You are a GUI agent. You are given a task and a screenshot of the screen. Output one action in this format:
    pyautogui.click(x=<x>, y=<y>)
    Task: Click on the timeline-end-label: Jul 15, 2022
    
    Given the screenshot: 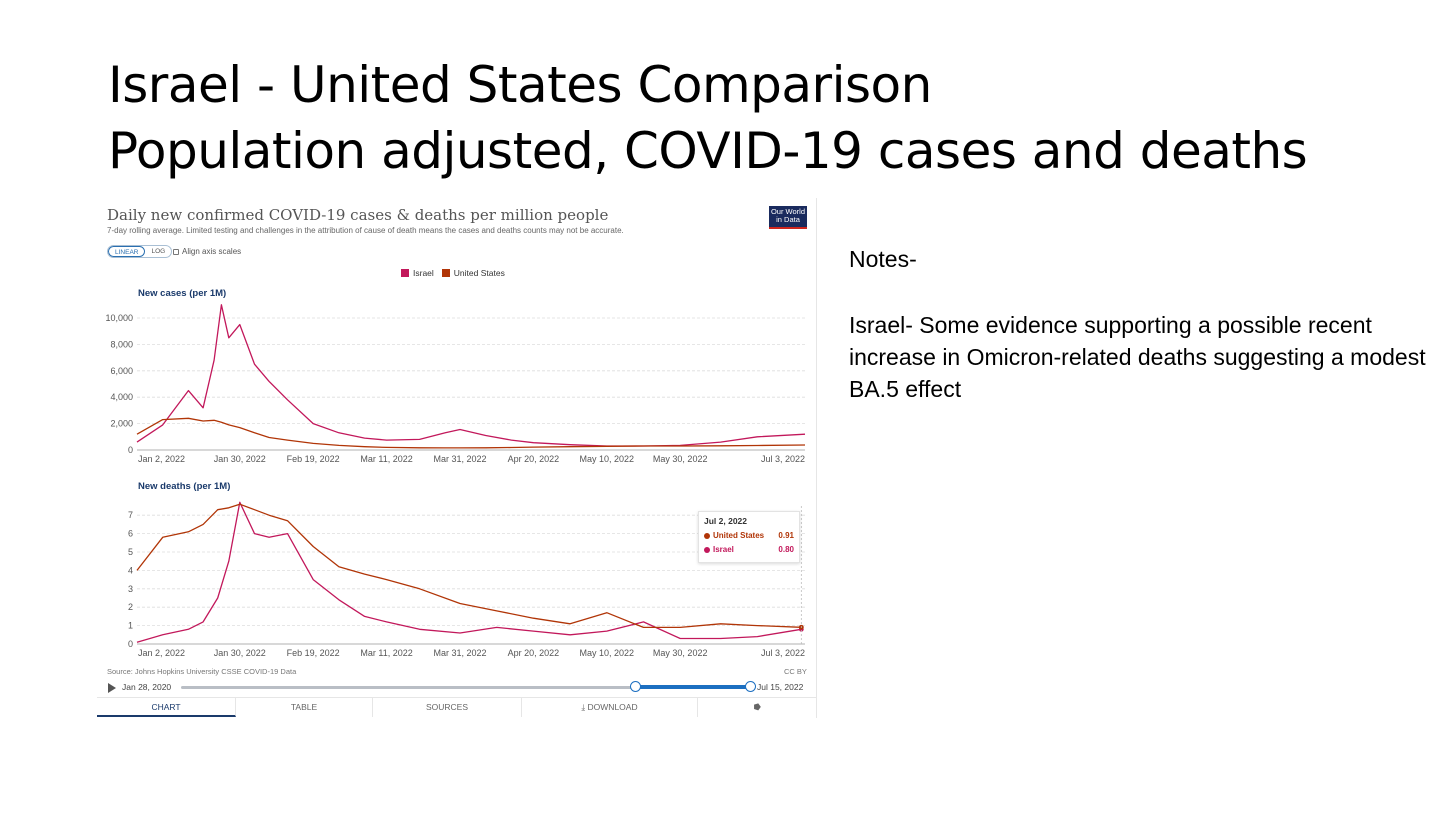 What is the action you would take?
    pyautogui.click(x=780, y=687)
    